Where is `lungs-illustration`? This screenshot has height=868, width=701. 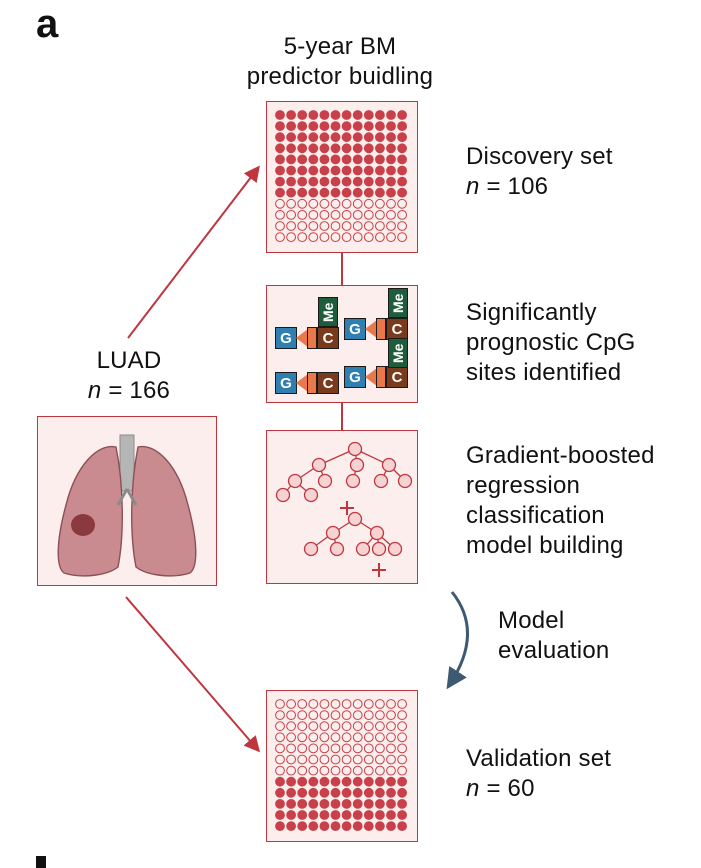 lungs-illustration is located at coordinates (127, 505).